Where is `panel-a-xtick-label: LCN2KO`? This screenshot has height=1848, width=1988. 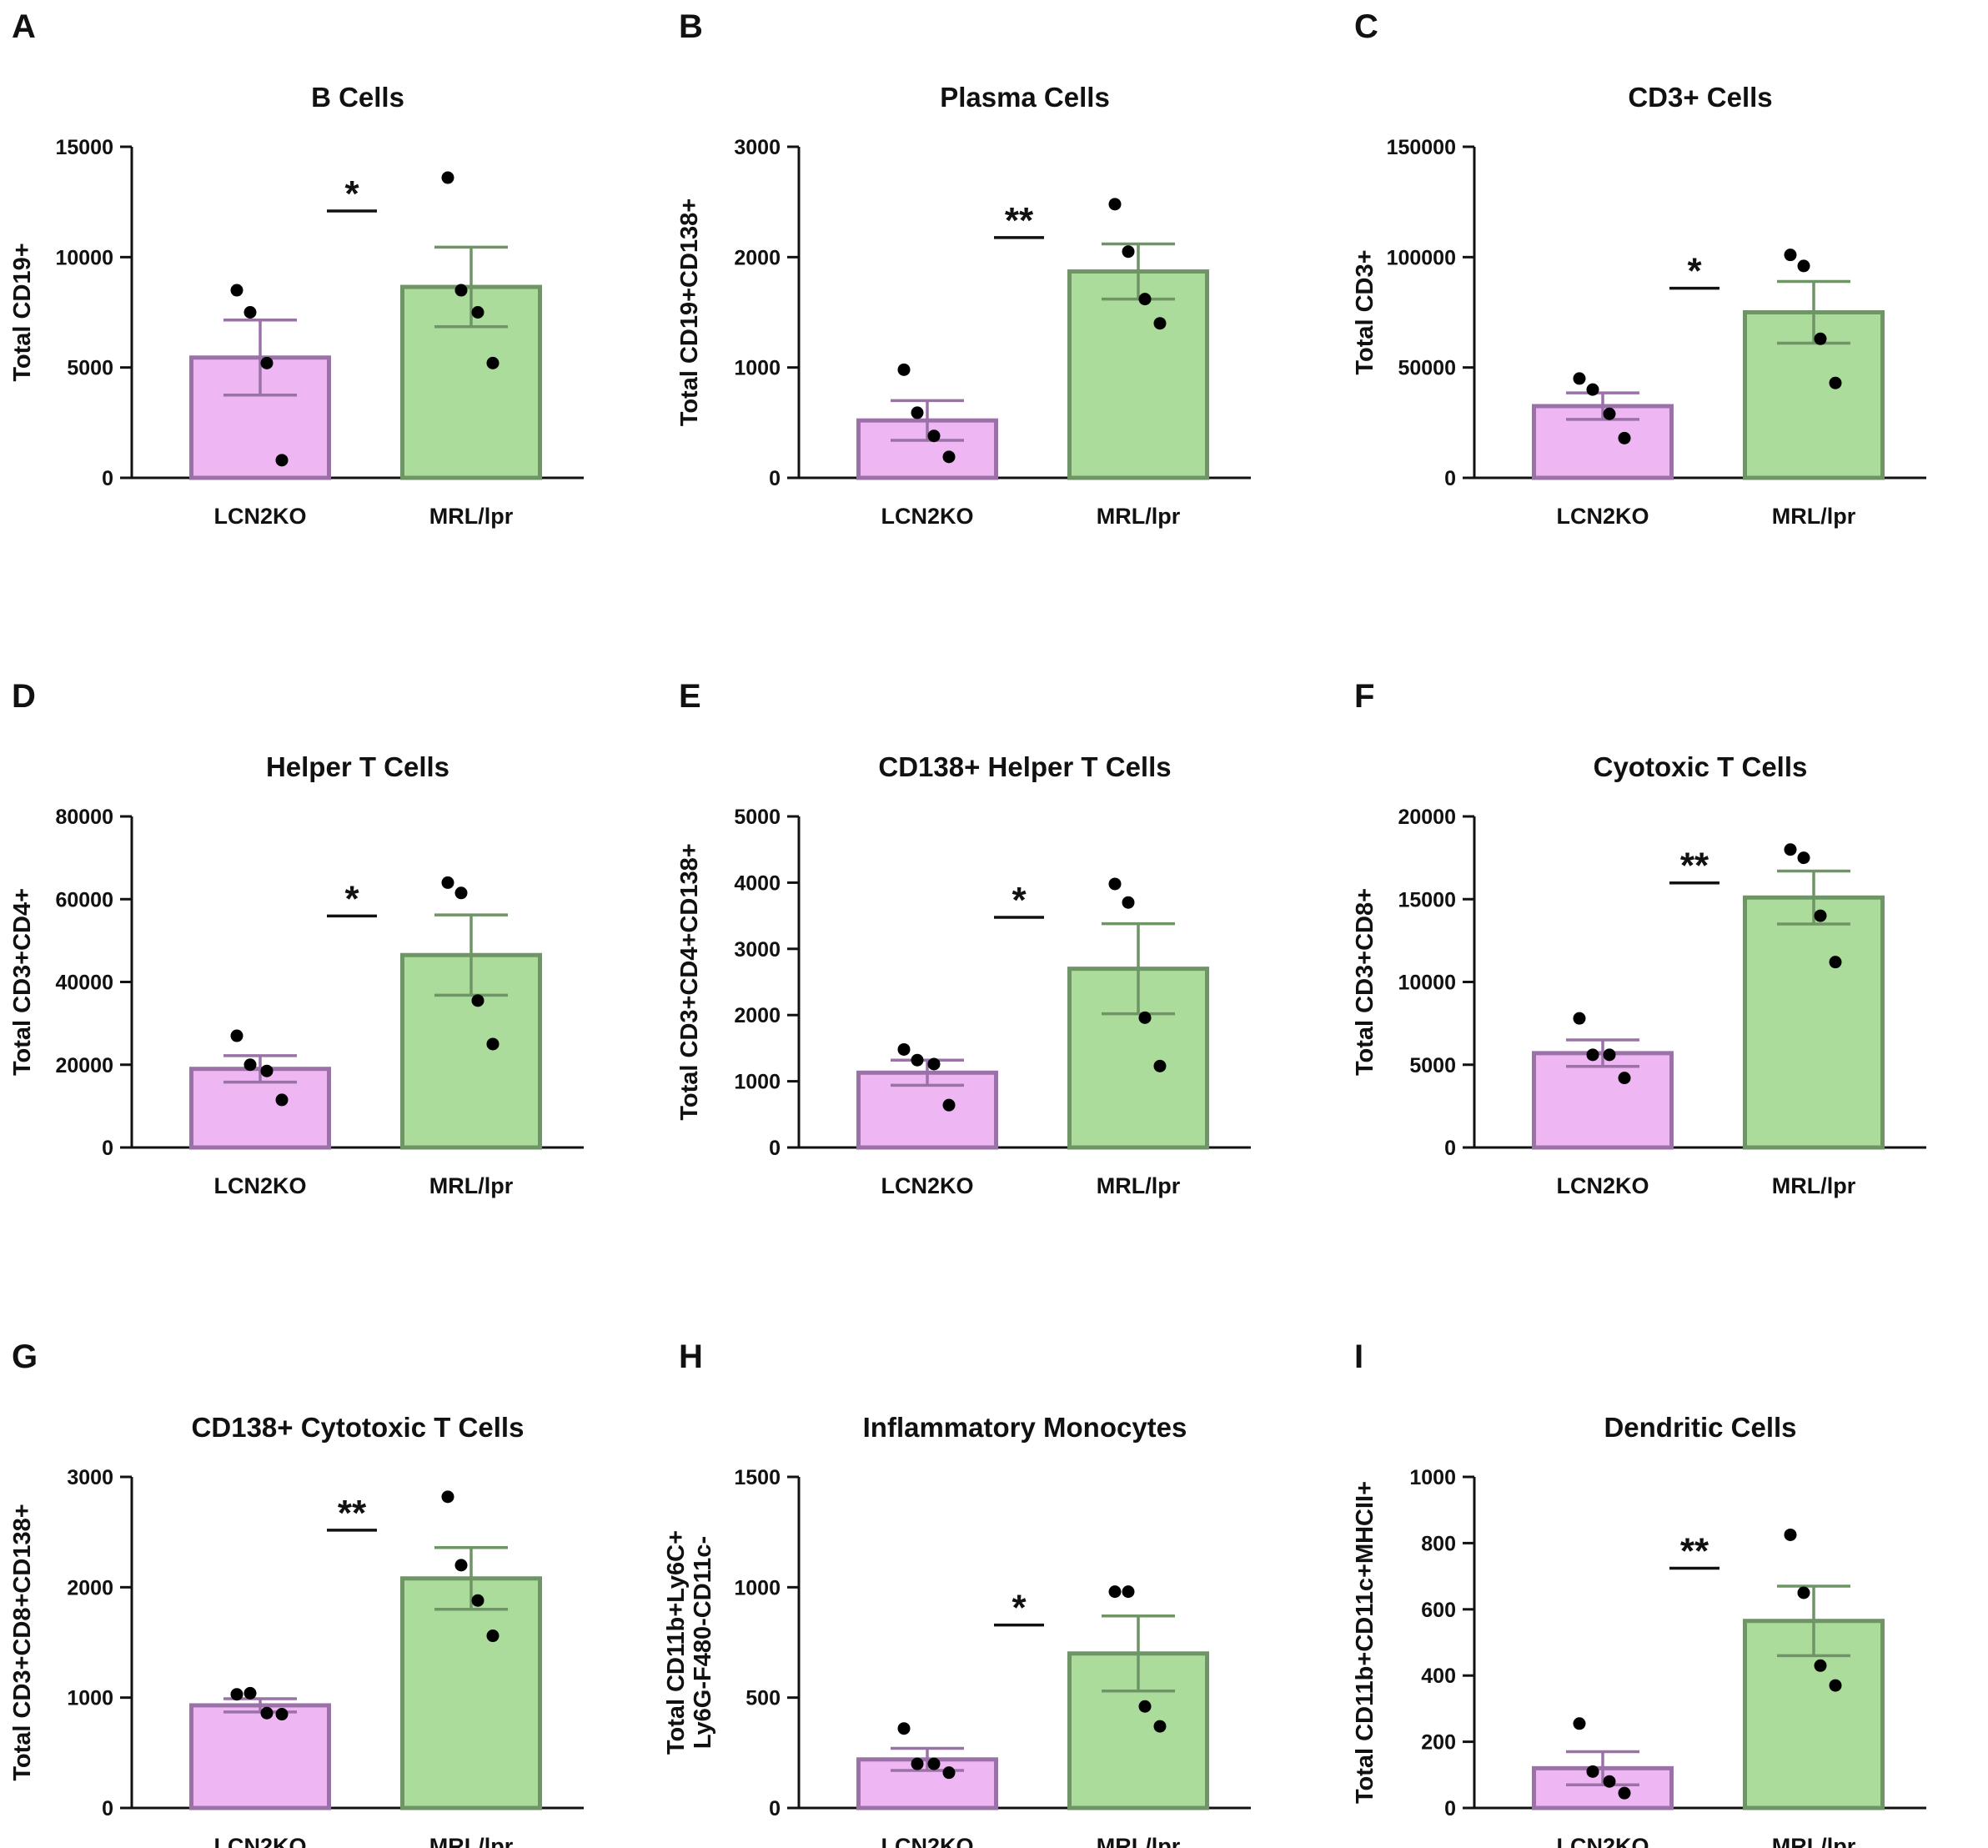
panel-a-xtick-label: LCN2KO is located at coordinates (260, 516).